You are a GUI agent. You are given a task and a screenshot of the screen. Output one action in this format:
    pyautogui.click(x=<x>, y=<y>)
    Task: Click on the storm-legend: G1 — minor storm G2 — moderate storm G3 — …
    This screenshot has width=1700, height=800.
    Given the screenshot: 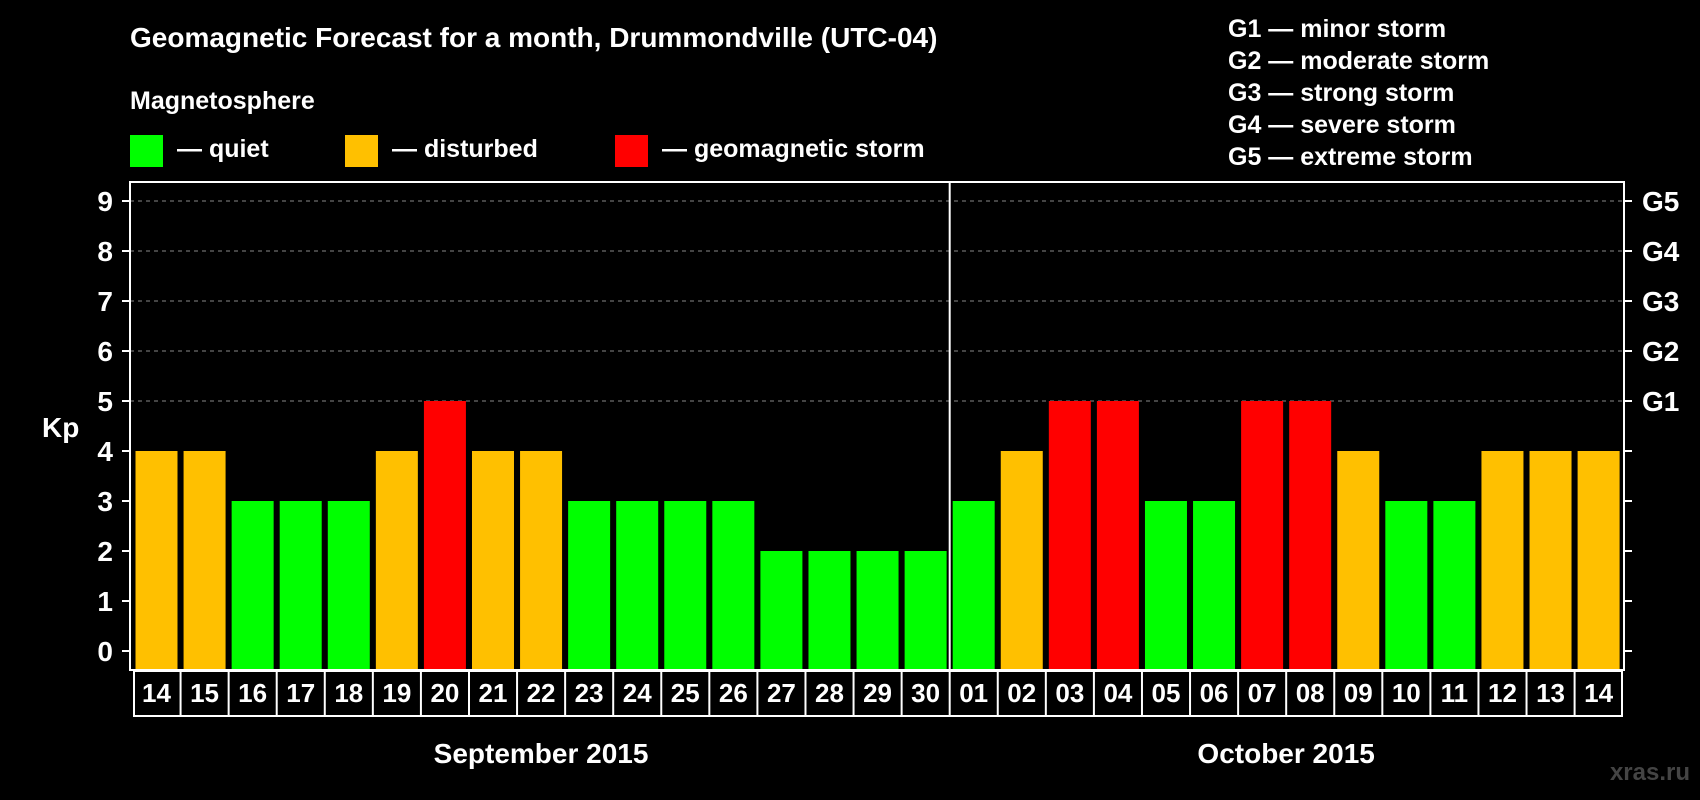 What is the action you would take?
    pyautogui.click(x=1358, y=93)
    